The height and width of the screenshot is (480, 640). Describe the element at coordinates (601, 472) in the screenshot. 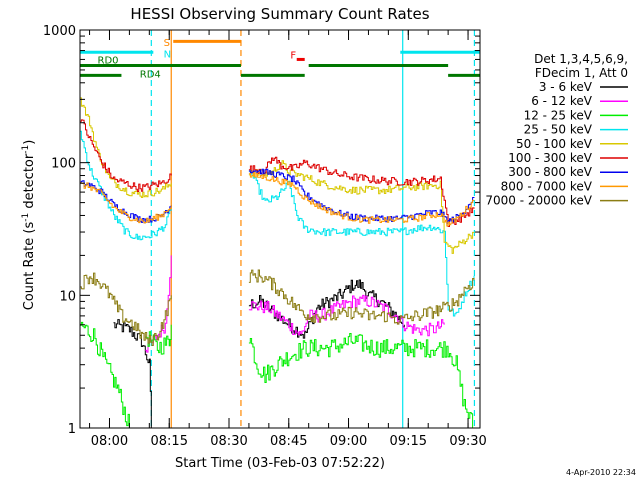

I see `footer-timestamp: 4-Apr-2010 22:34` at that location.